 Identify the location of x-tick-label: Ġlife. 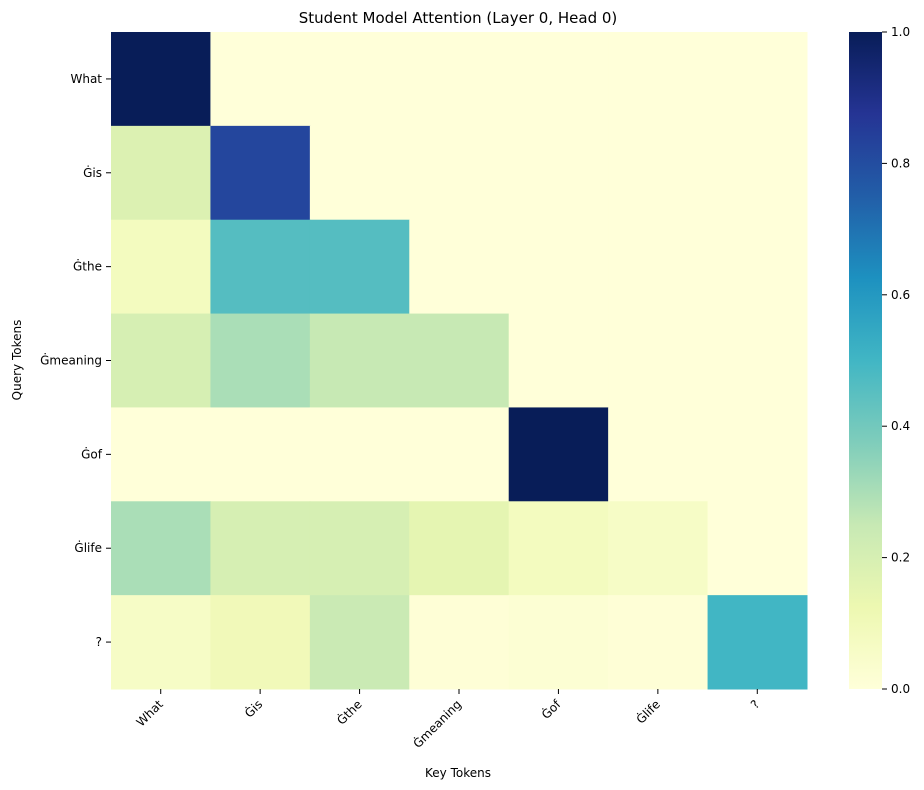
(647, 711).